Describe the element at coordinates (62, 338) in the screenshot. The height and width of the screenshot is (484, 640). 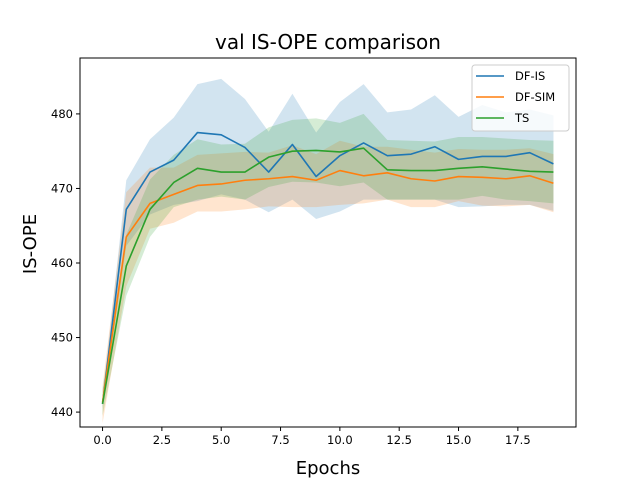
I see `y-tick-label: 450` at that location.